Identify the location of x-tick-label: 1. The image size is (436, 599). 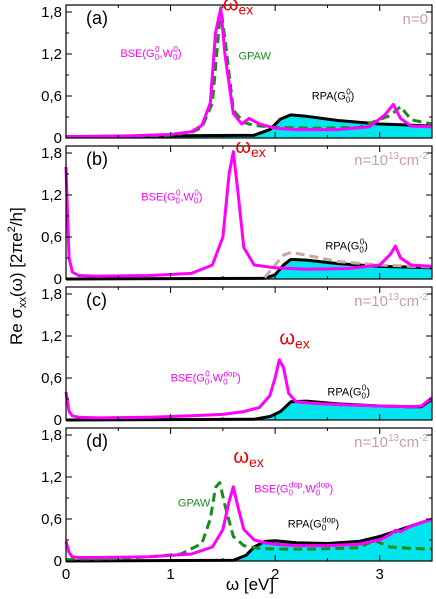
(170, 574).